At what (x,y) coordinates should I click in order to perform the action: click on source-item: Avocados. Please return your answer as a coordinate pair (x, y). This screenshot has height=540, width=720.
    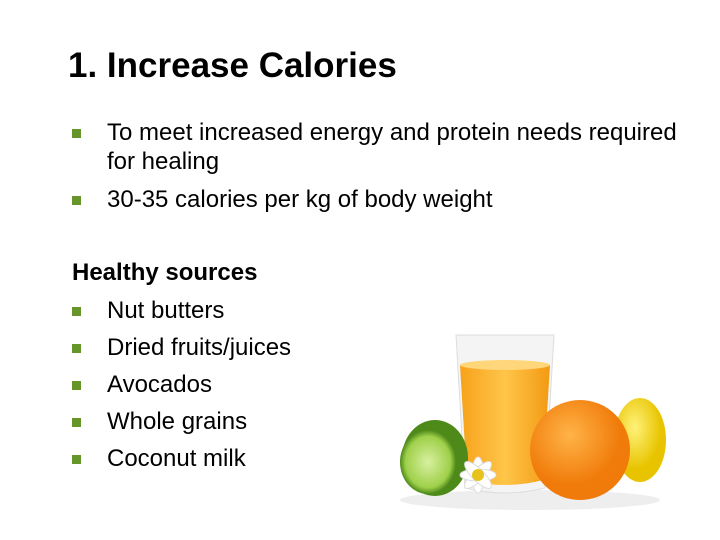
    Looking at the image, I should click on (159, 384).